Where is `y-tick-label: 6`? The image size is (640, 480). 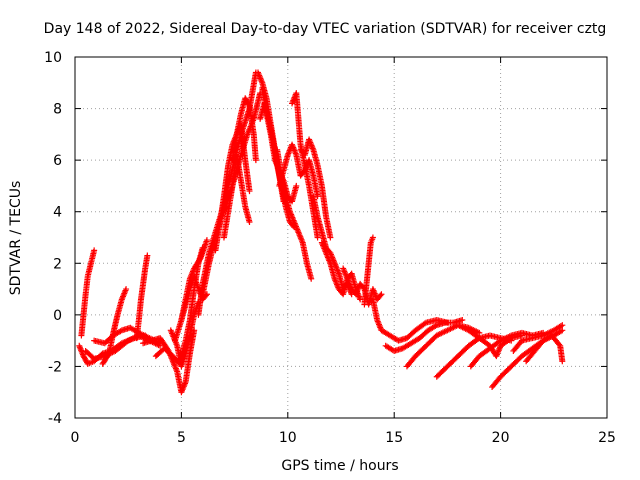
y-tick-label: 6 is located at coordinates (57, 161).